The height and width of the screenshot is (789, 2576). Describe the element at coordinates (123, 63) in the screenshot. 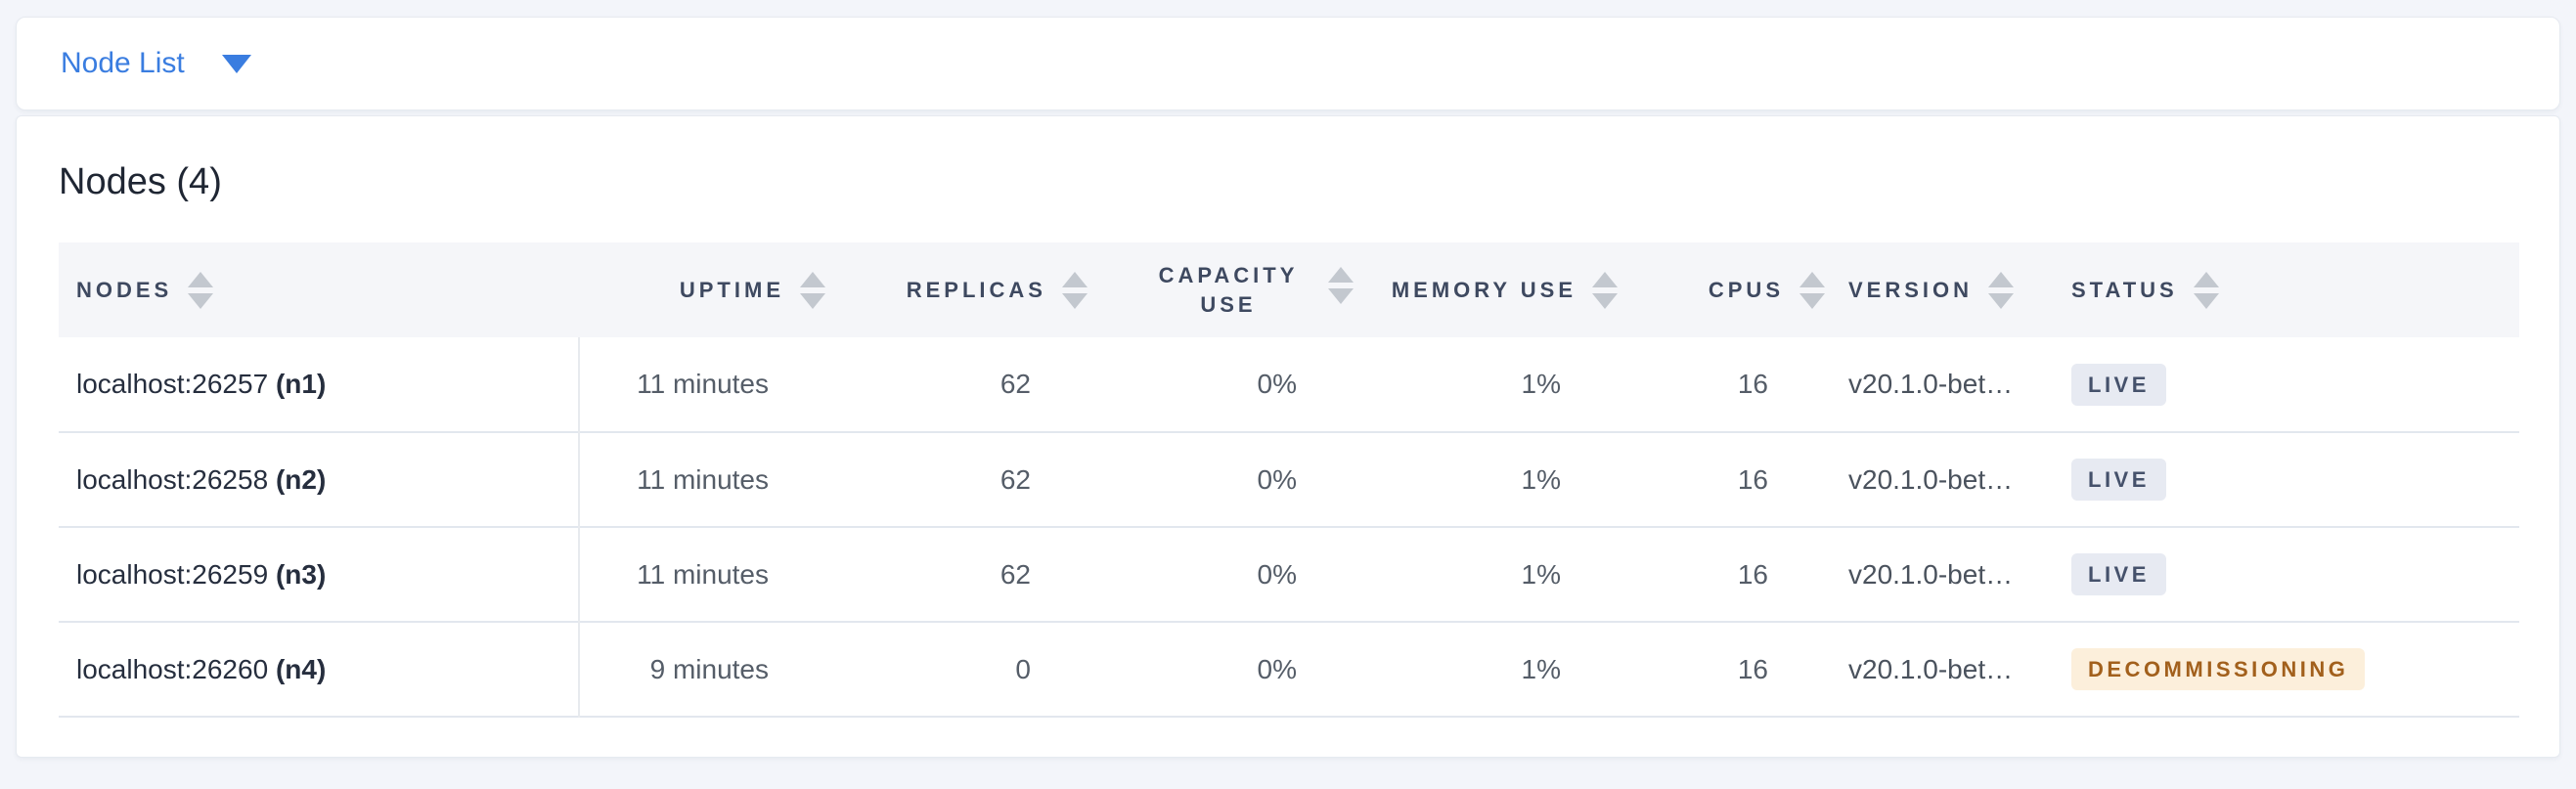

I see `view-dropdown-label: Node List` at that location.